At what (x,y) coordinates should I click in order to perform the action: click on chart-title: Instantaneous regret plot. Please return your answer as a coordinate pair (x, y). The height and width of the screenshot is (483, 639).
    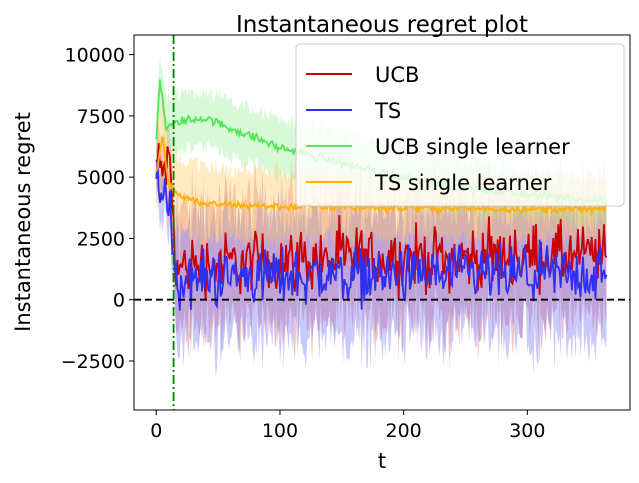
    Looking at the image, I should click on (382, 25).